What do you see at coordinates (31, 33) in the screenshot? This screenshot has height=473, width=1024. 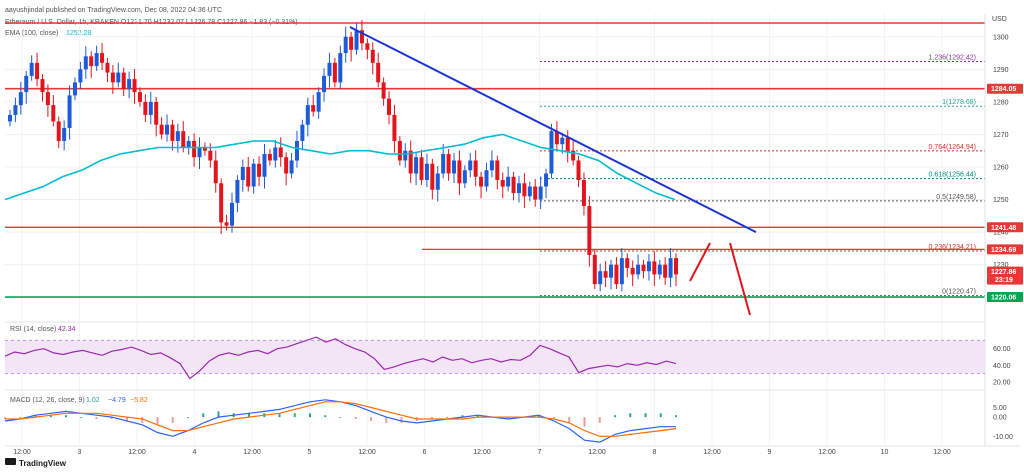 I see `ema-label: EMA (100, close)` at bounding box center [31, 33].